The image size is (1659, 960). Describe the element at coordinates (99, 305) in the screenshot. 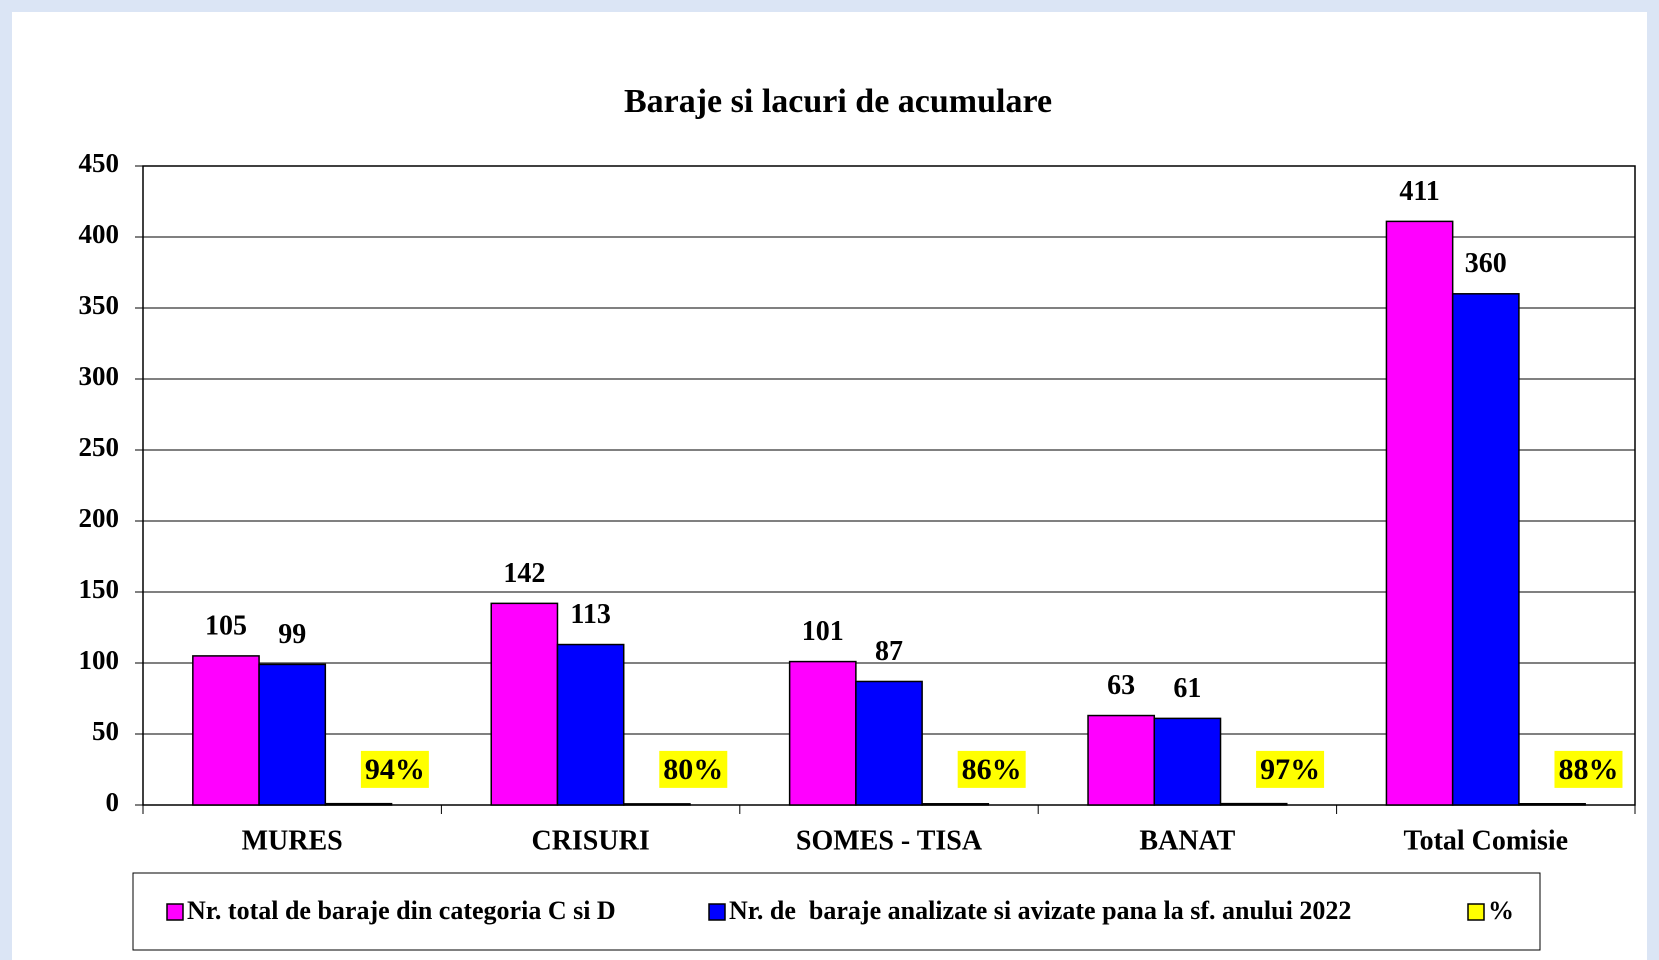

I see `y-tick-label: 350` at that location.